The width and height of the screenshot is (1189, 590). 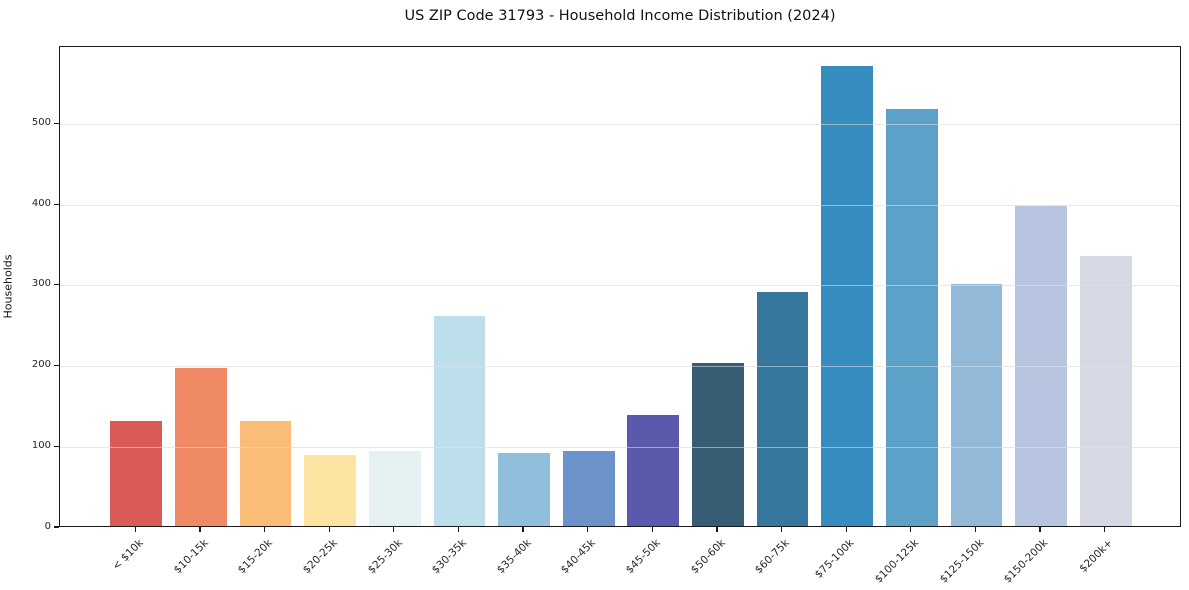 I want to click on bar-15-20k, so click(x=265, y=473).